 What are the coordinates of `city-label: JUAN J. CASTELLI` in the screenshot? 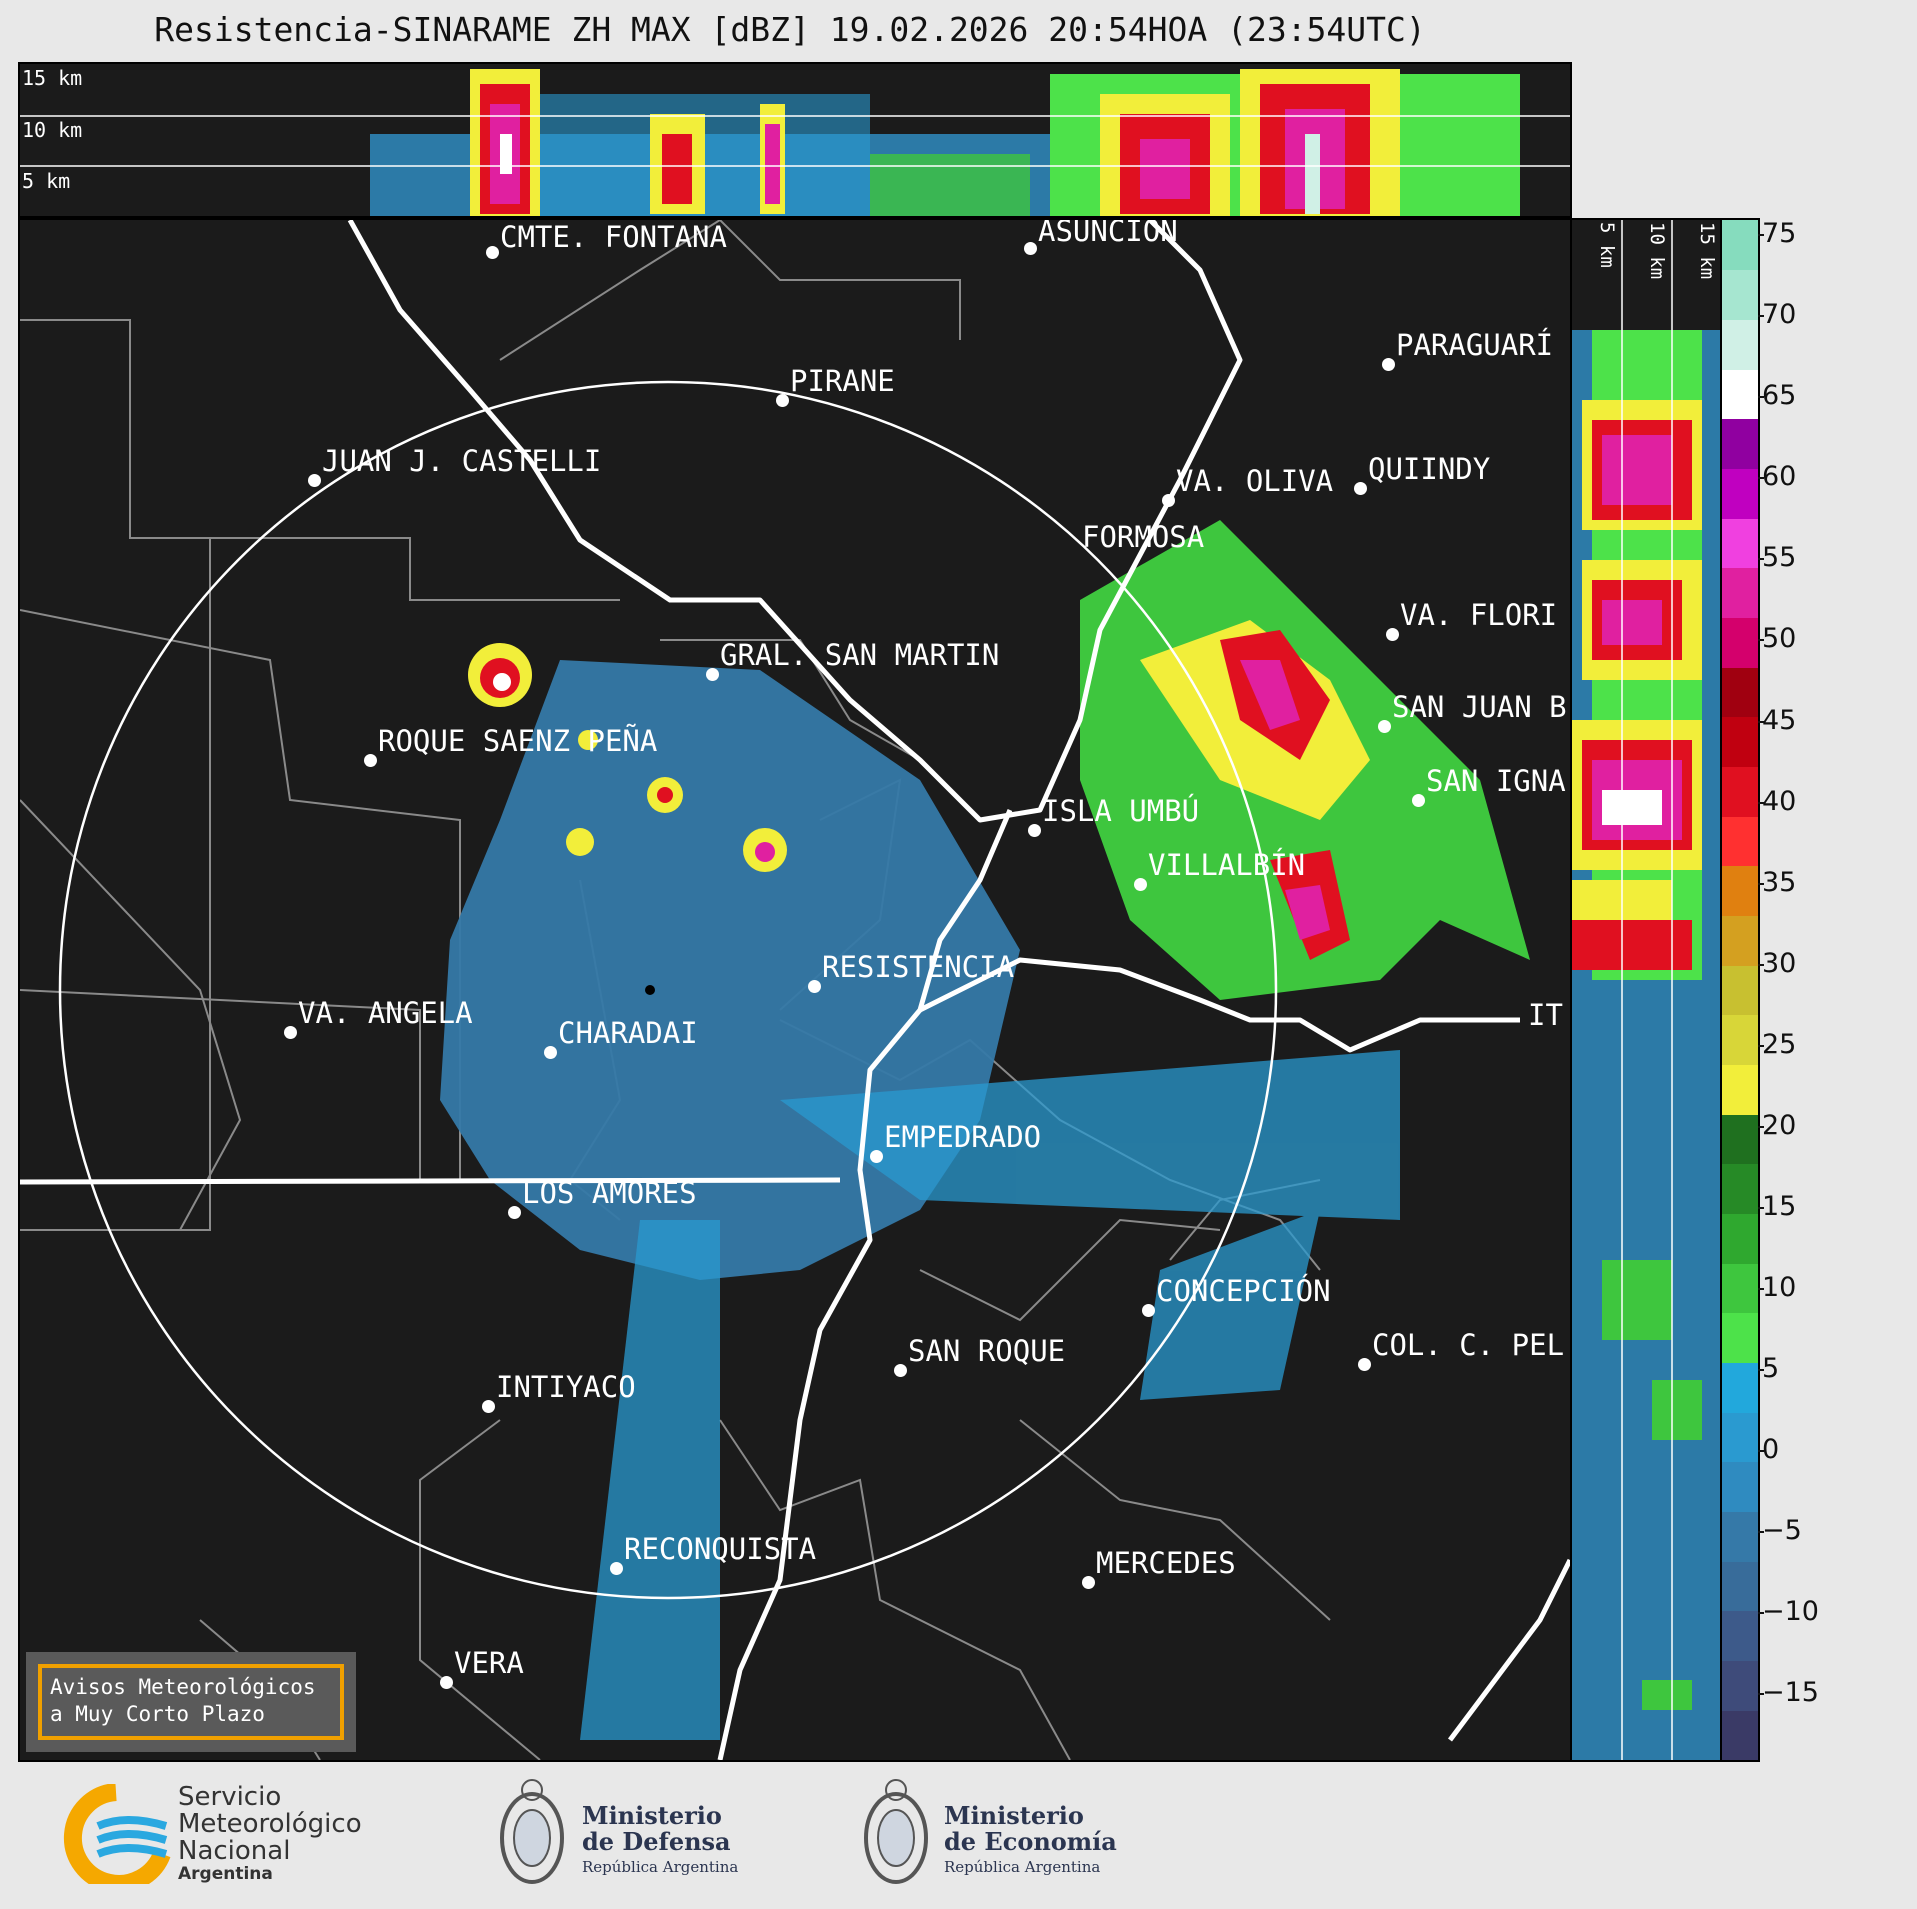 It's located at (454, 465).